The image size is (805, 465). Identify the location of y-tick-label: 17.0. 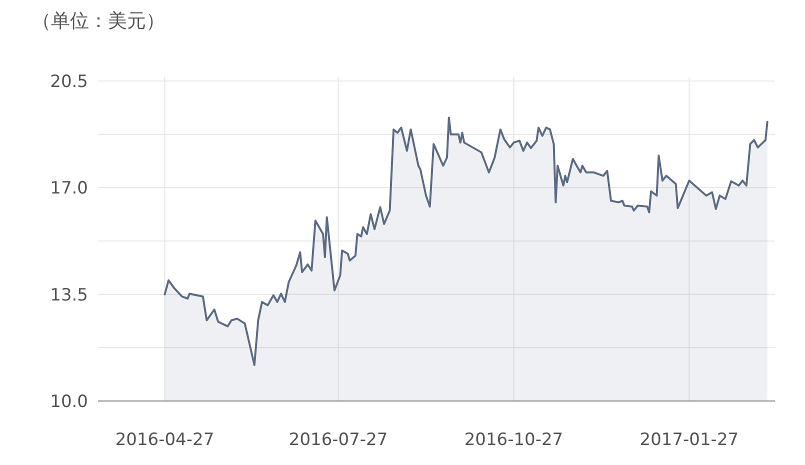
(69, 188).